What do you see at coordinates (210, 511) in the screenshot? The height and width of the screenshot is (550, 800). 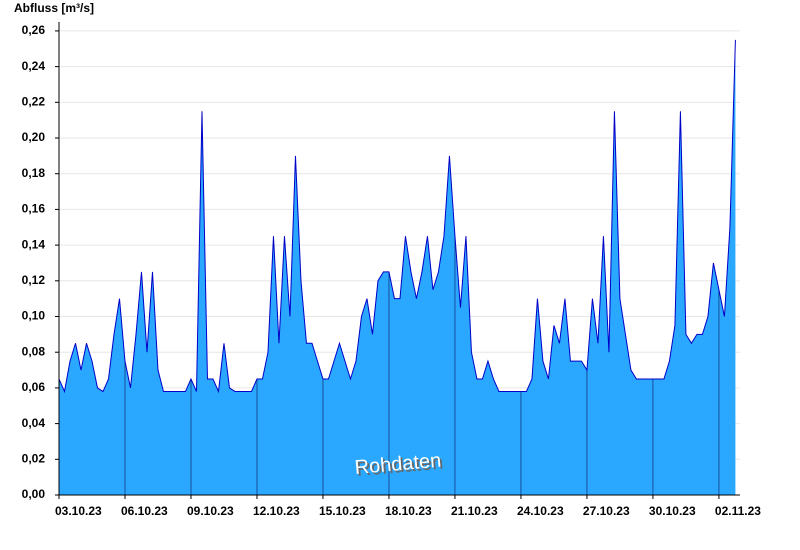 I see `x-tick-label: 09.10.23` at bounding box center [210, 511].